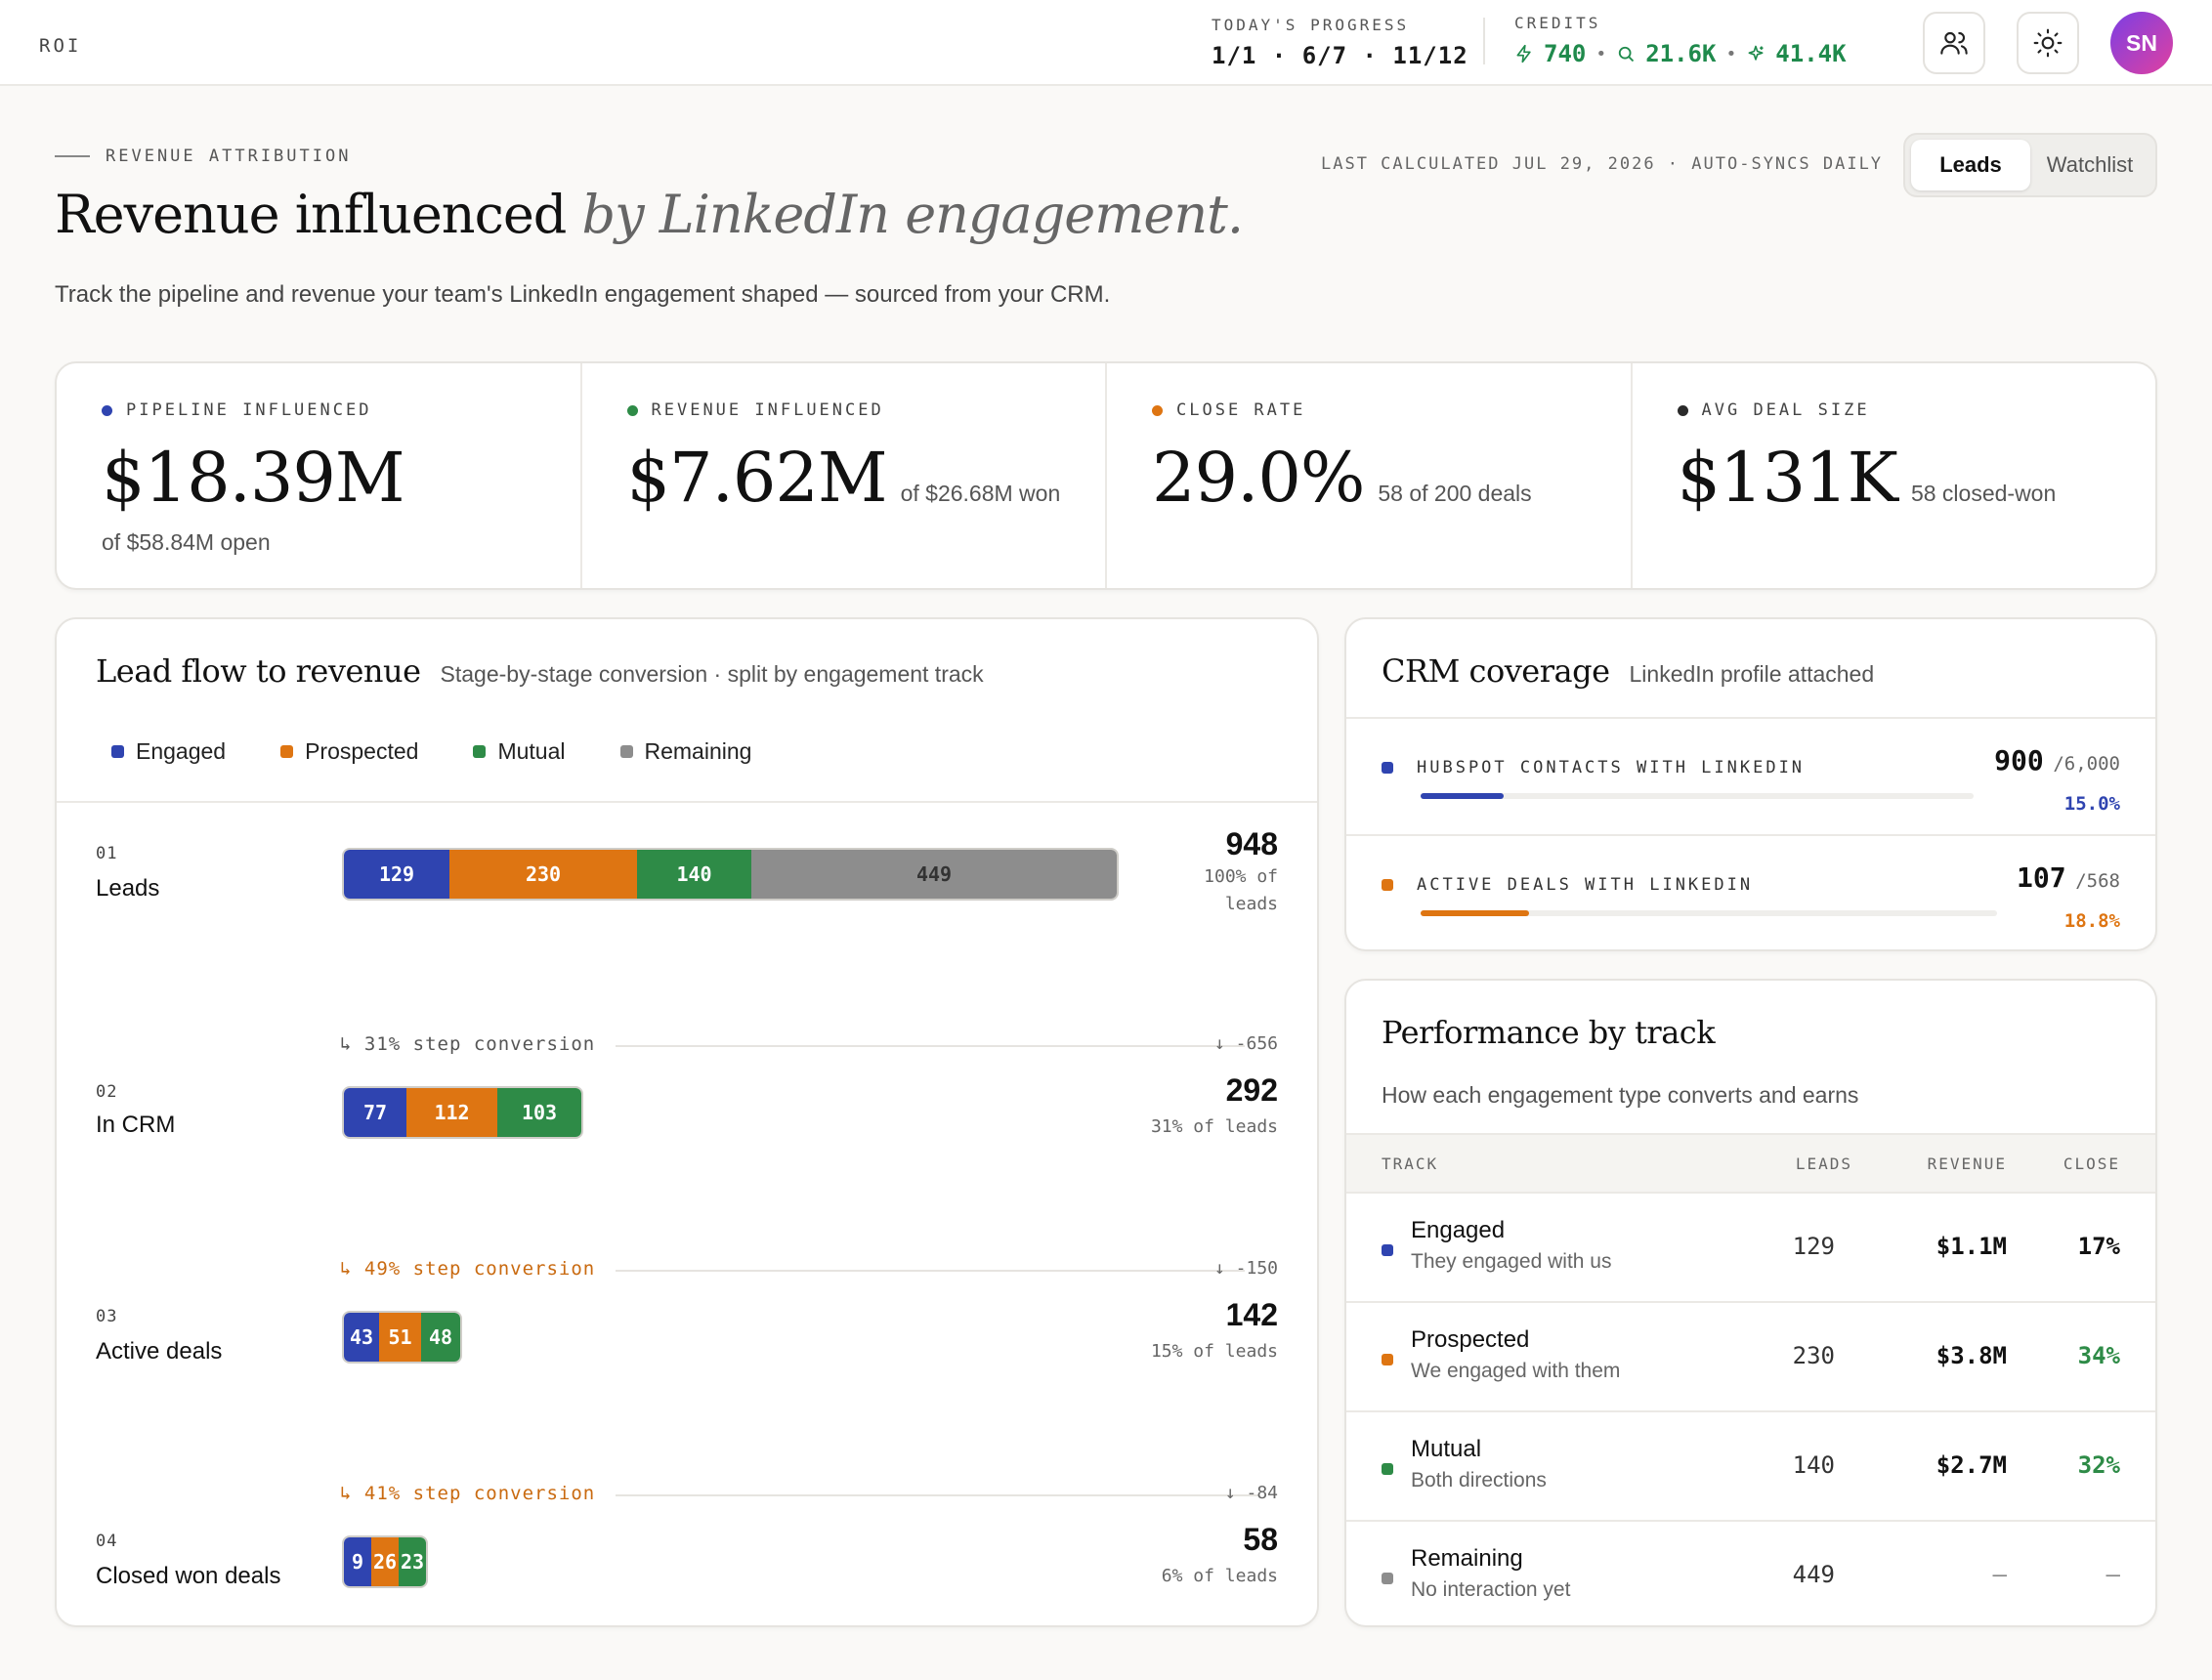 The height and width of the screenshot is (1680, 2212). What do you see at coordinates (1972, 1355) in the screenshot?
I see `track-revenue: $3.8M` at bounding box center [1972, 1355].